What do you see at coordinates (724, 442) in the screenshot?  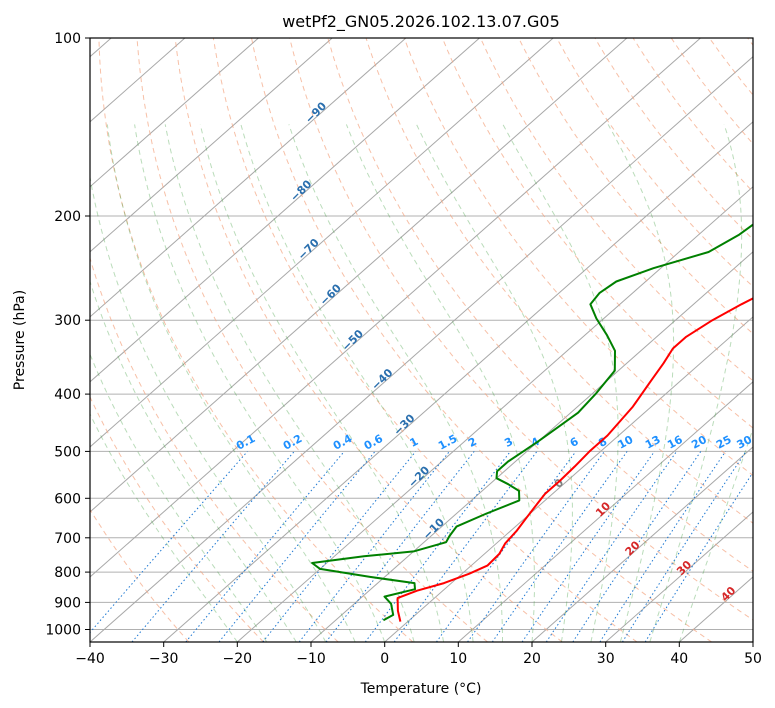 I see `mixing-ratio-label: 25` at bounding box center [724, 442].